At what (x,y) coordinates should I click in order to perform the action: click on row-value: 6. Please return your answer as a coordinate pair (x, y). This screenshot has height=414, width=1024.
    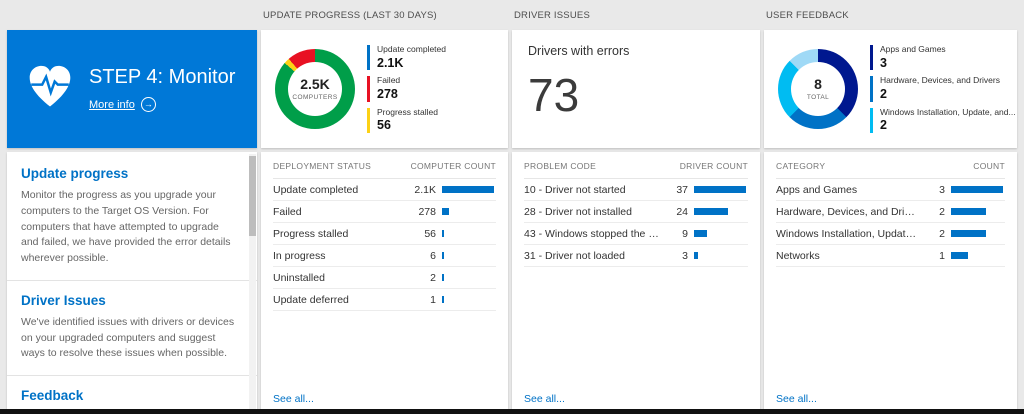
    Looking at the image, I should click on (433, 255).